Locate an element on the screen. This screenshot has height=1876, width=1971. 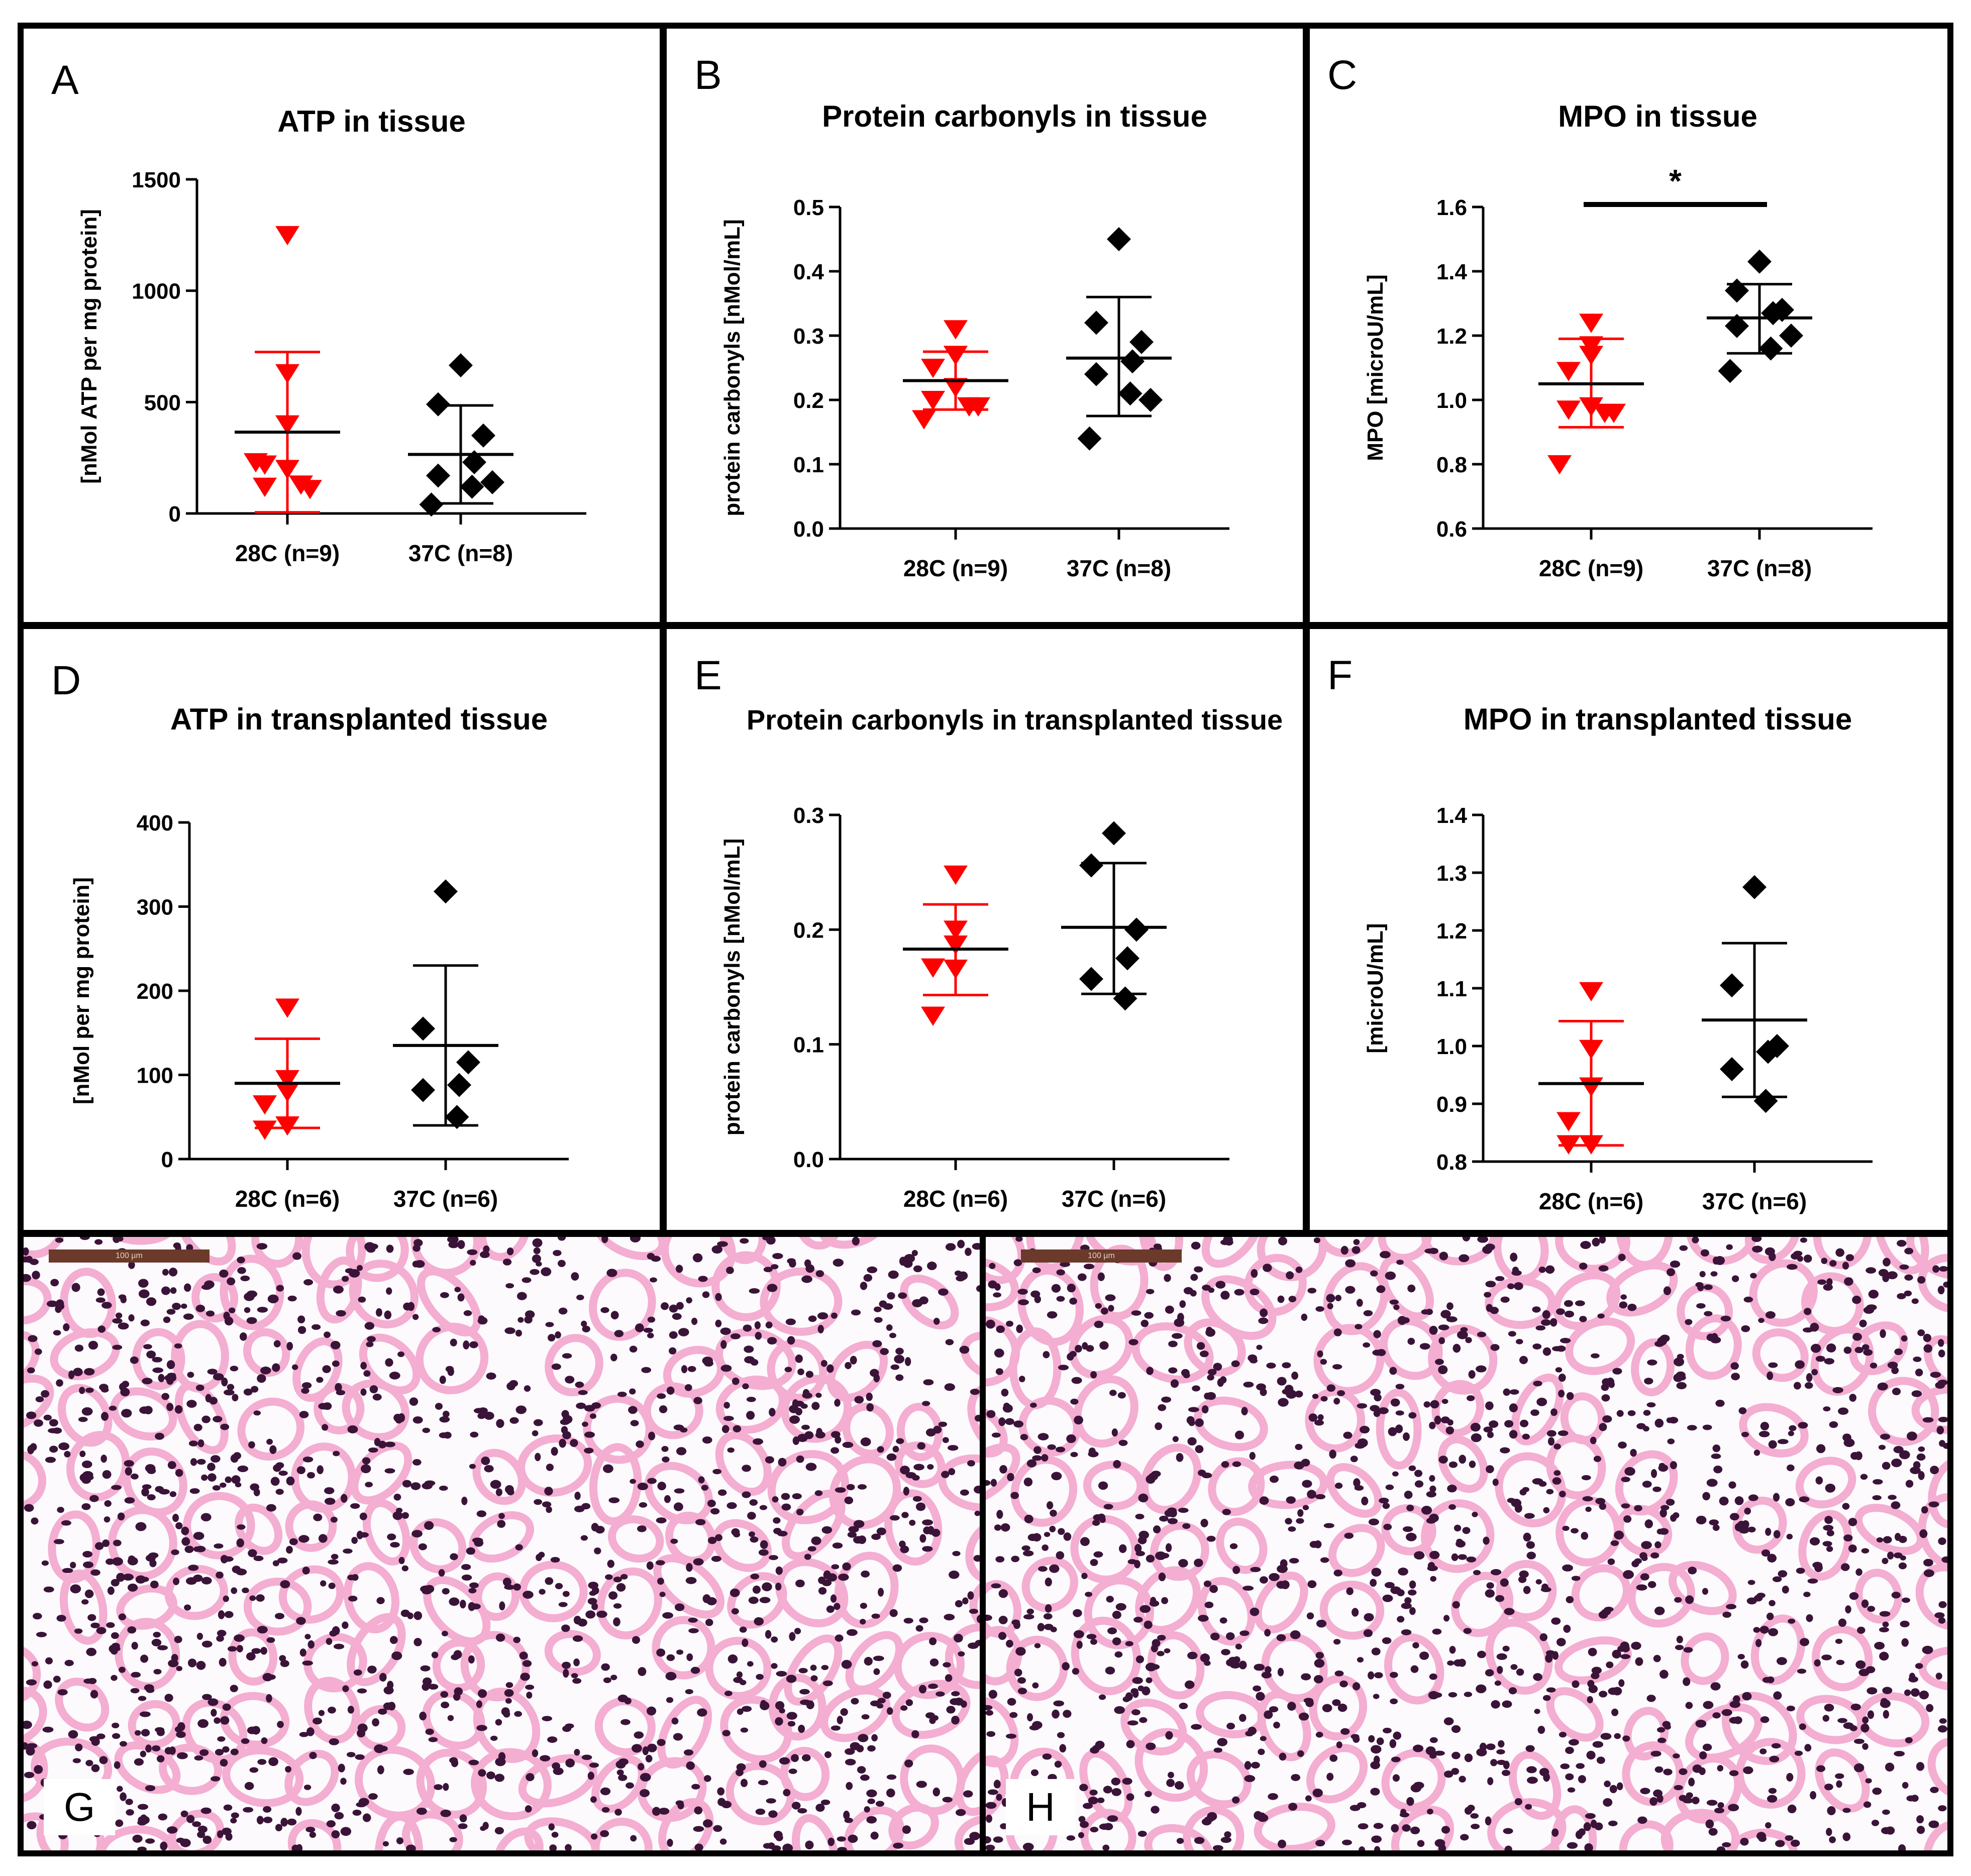
panel-letter: A is located at coordinates (65, 80).